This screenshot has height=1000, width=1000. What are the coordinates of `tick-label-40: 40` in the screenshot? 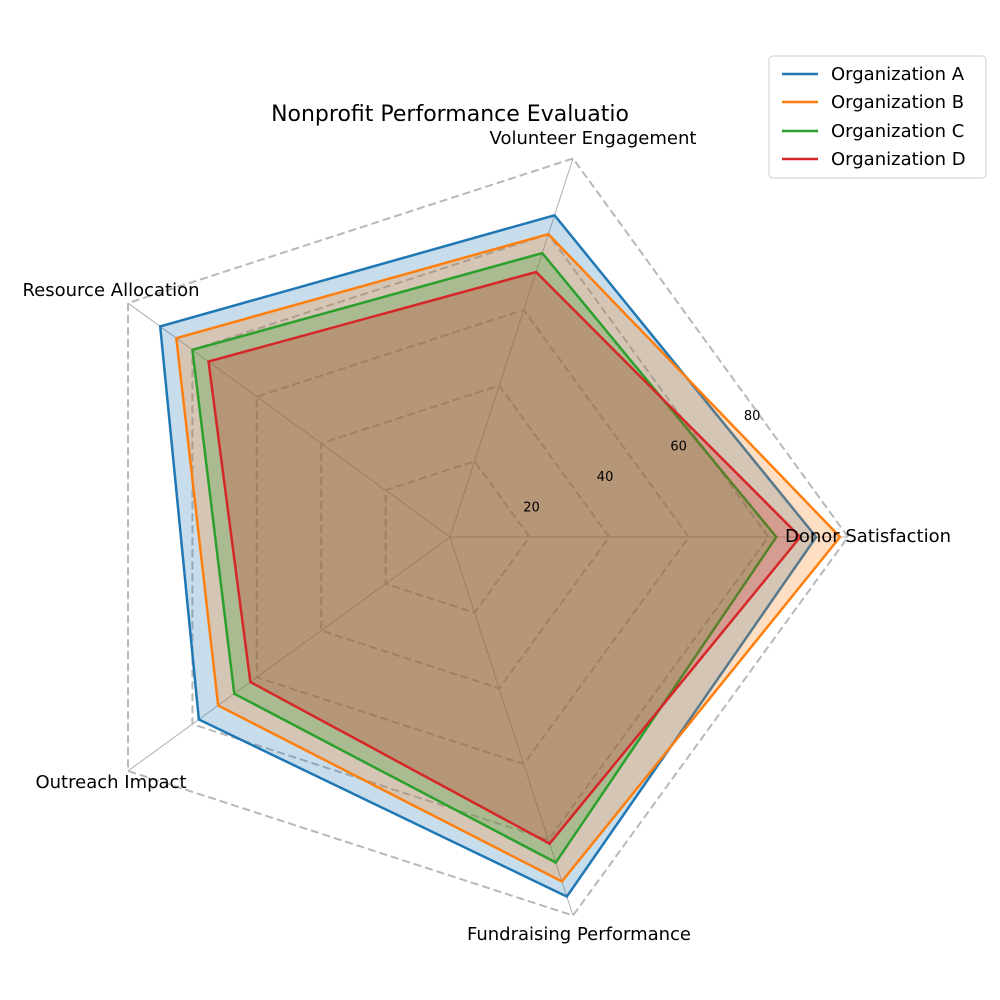 It's located at (605, 477).